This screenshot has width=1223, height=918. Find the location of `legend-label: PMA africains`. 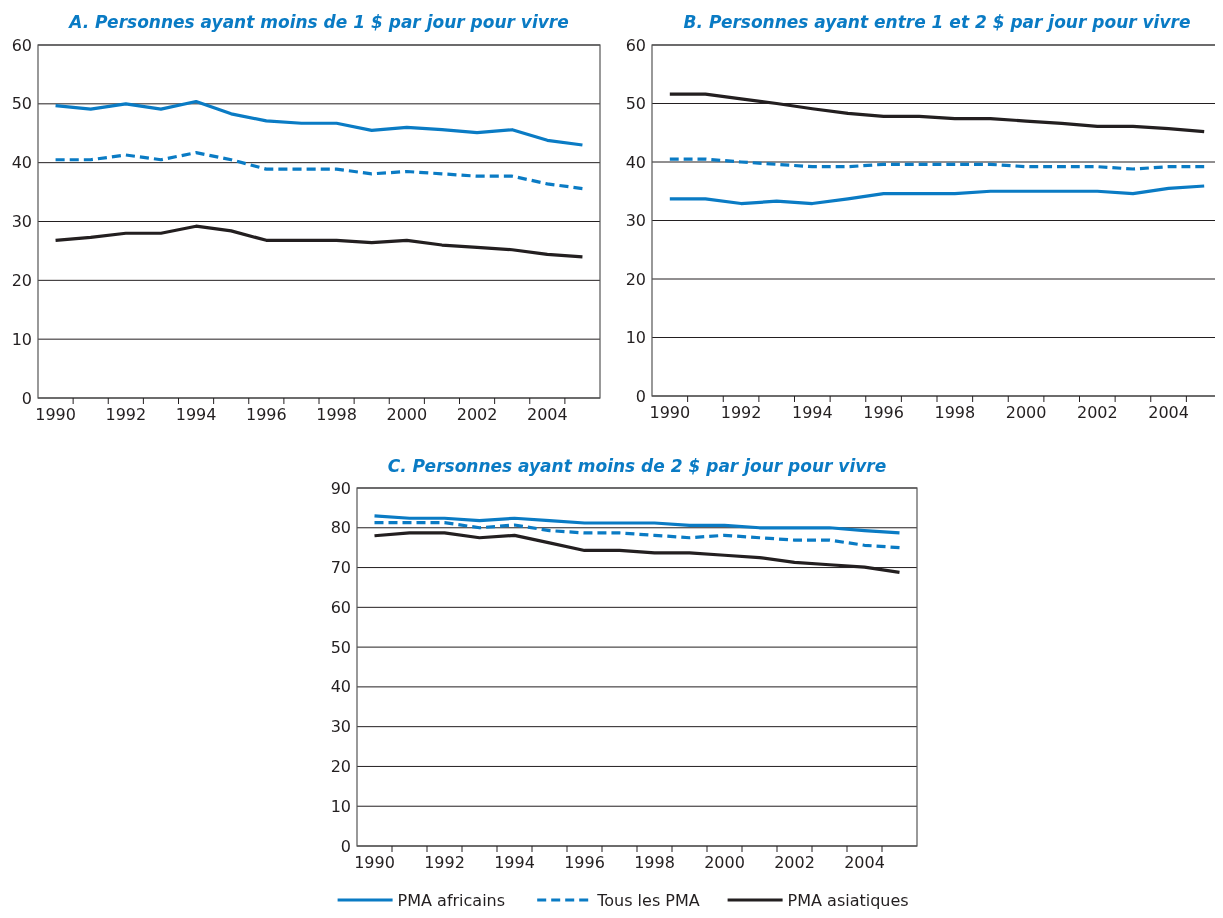

legend-label: PMA africains is located at coordinates (451, 900).